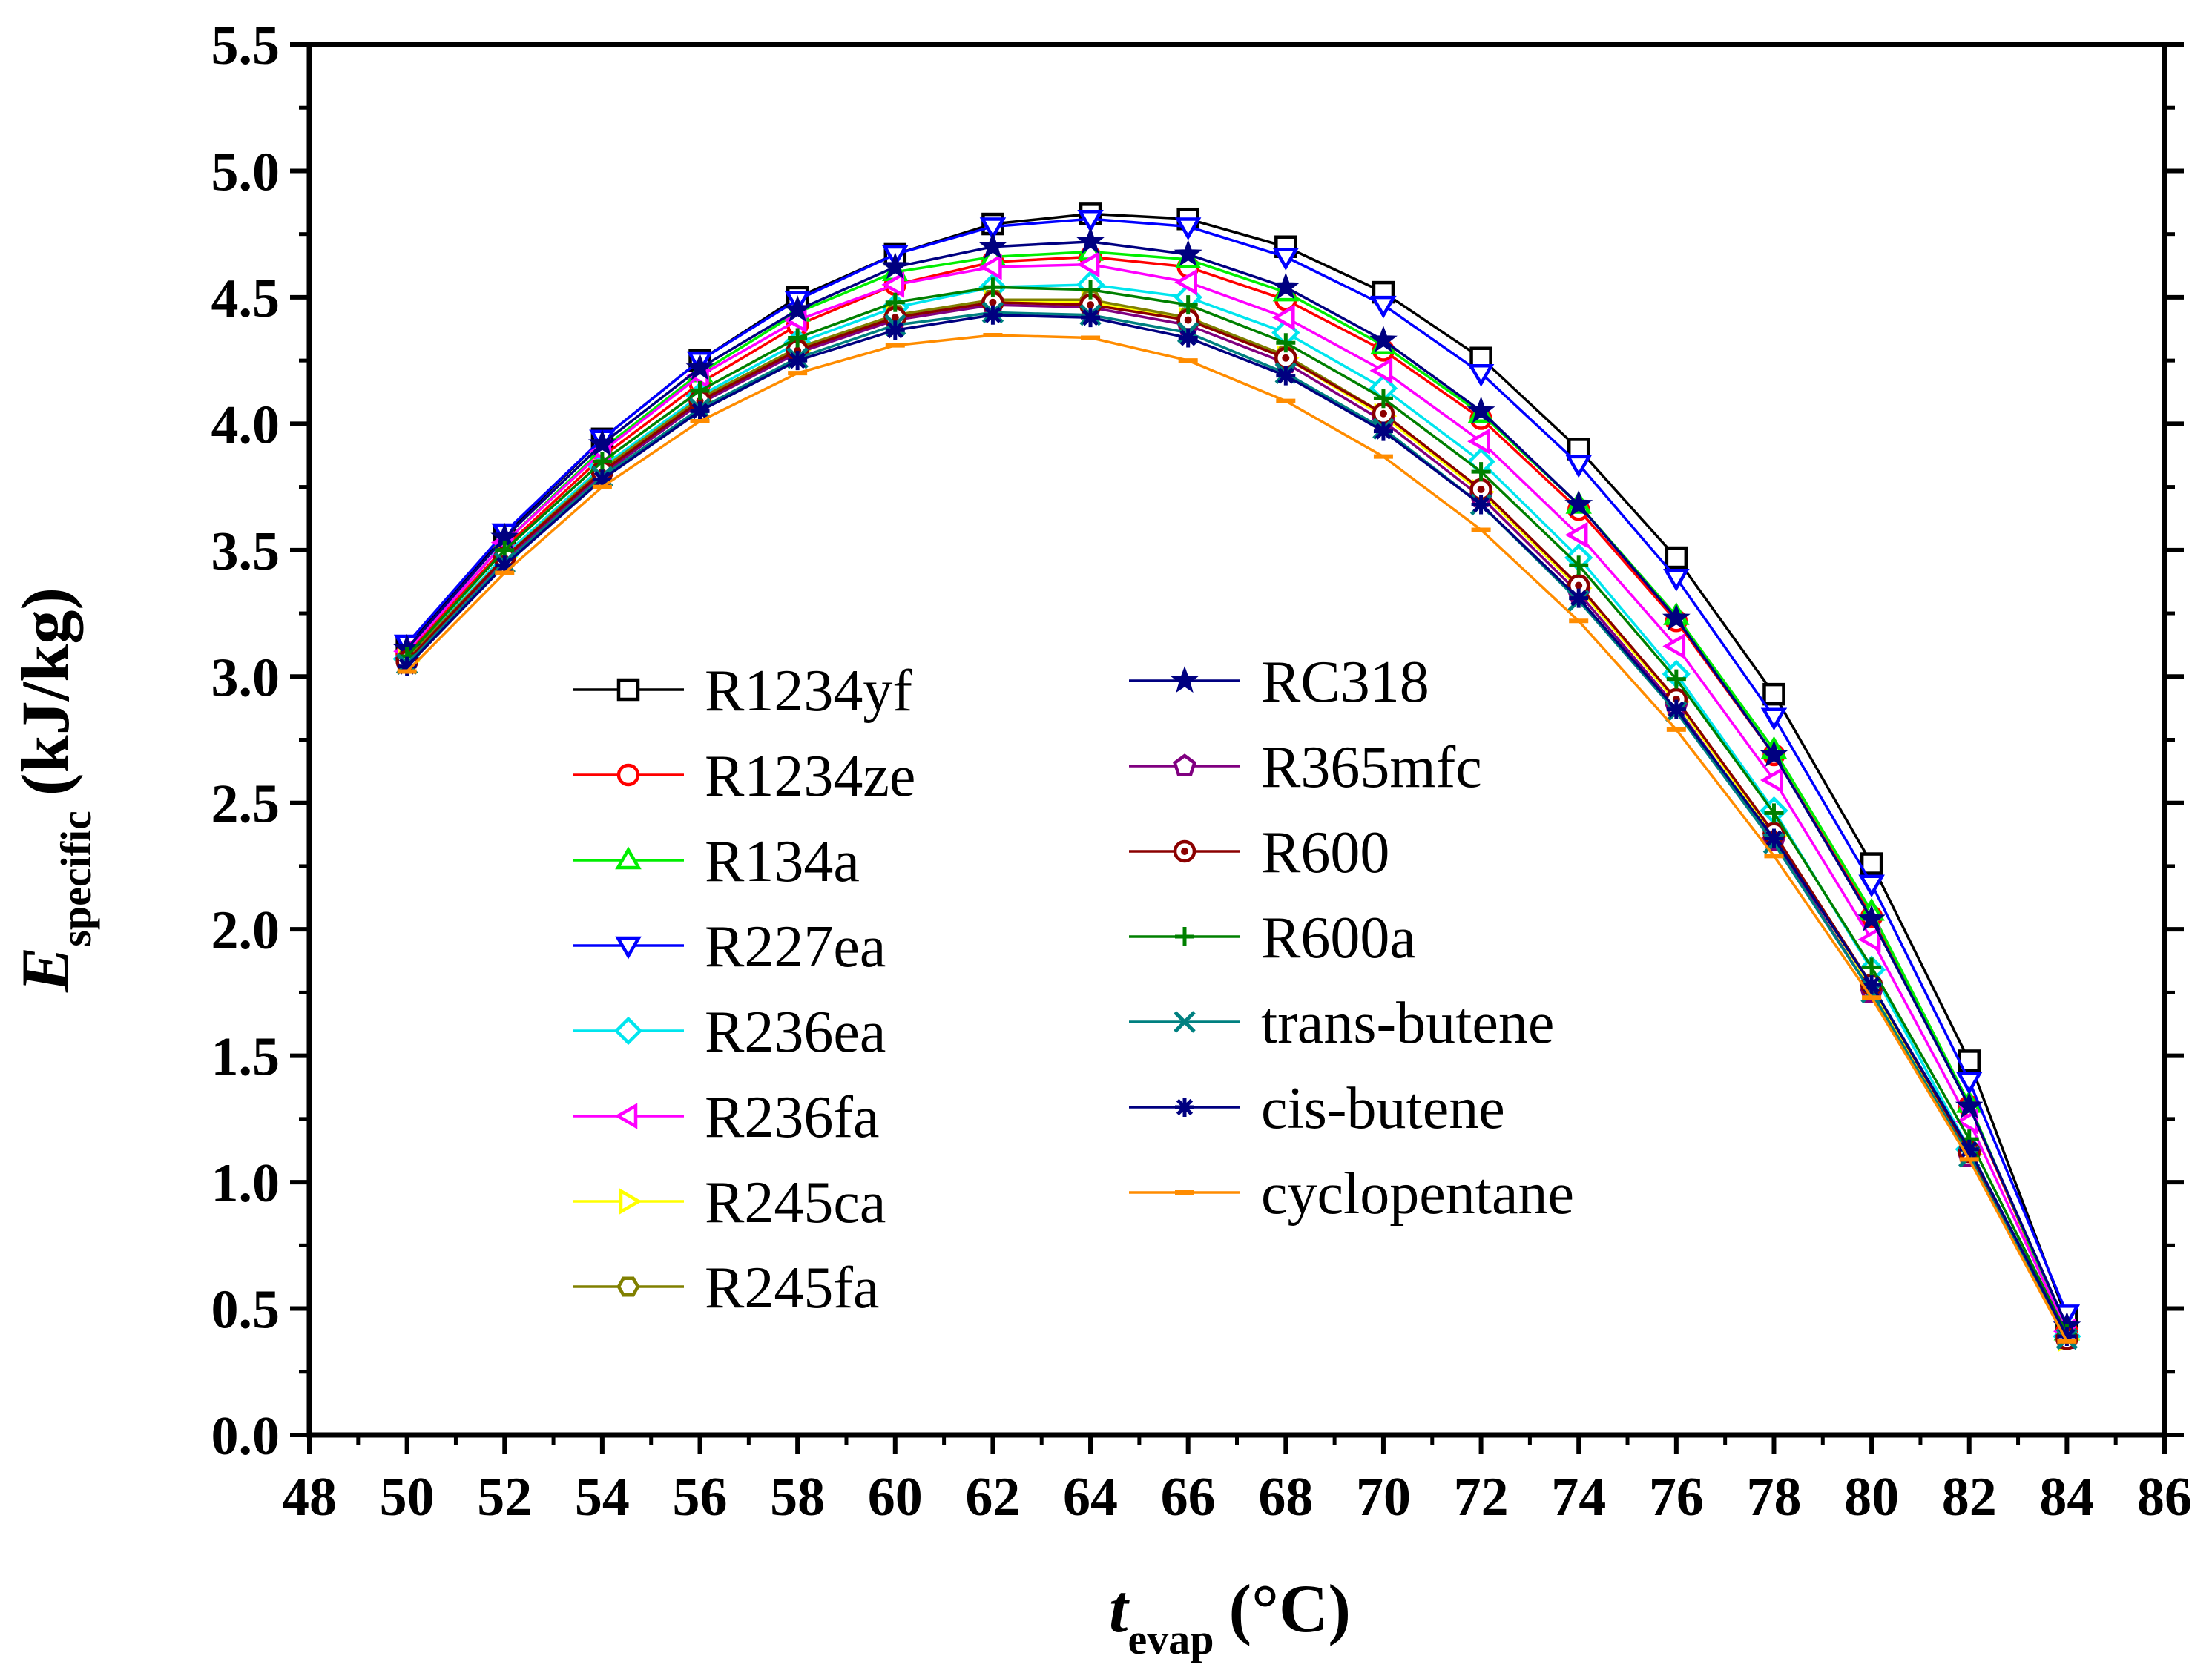 Image resolution: width=2212 pixels, height=1673 pixels. Describe the element at coordinates (1872, 1498) in the screenshot. I see `x-tick-label: 80` at that location.